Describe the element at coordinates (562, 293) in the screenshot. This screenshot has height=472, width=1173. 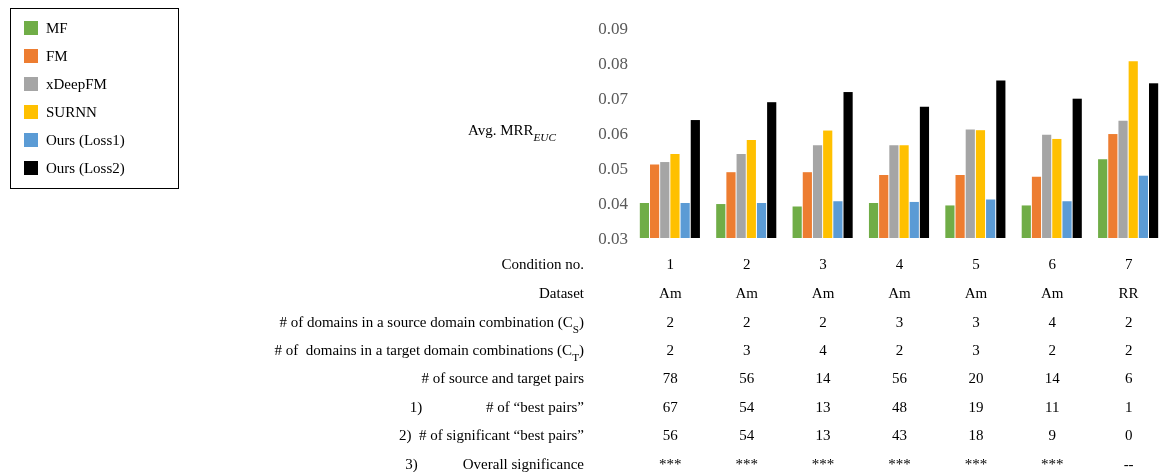
I see `text: Dataset` at that location.